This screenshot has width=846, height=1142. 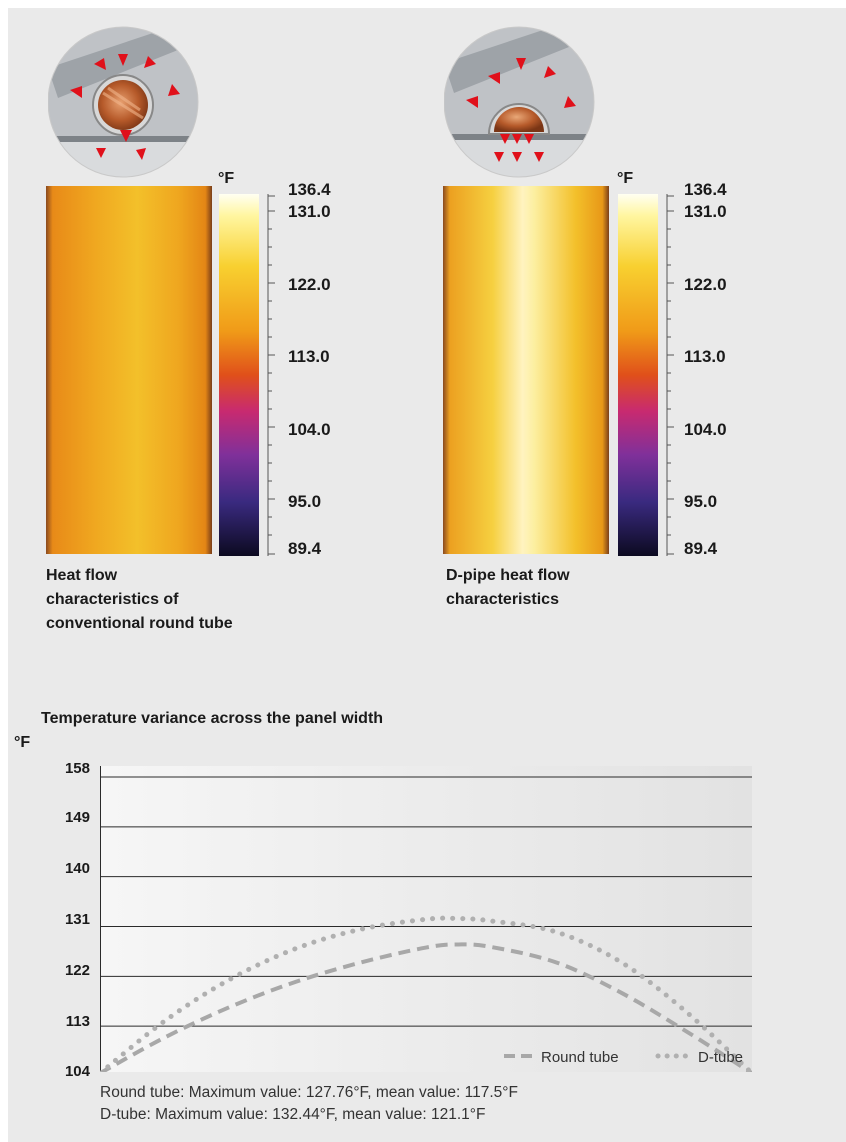 I want to click on y-tick-label: 149, so click(x=77, y=817).